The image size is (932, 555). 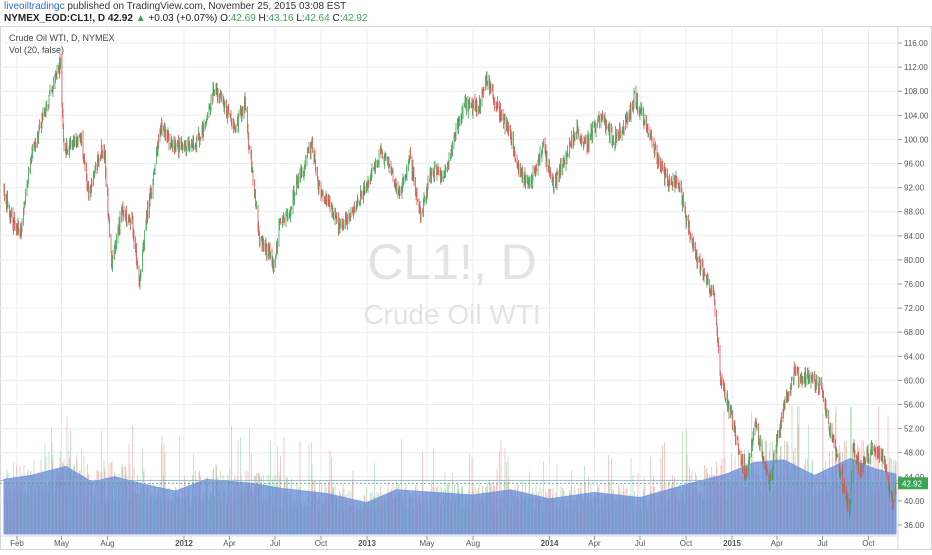 What do you see at coordinates (464, 483) in the screenshot?
I see `last-price: 42.92` at bounding box center [464, 483].